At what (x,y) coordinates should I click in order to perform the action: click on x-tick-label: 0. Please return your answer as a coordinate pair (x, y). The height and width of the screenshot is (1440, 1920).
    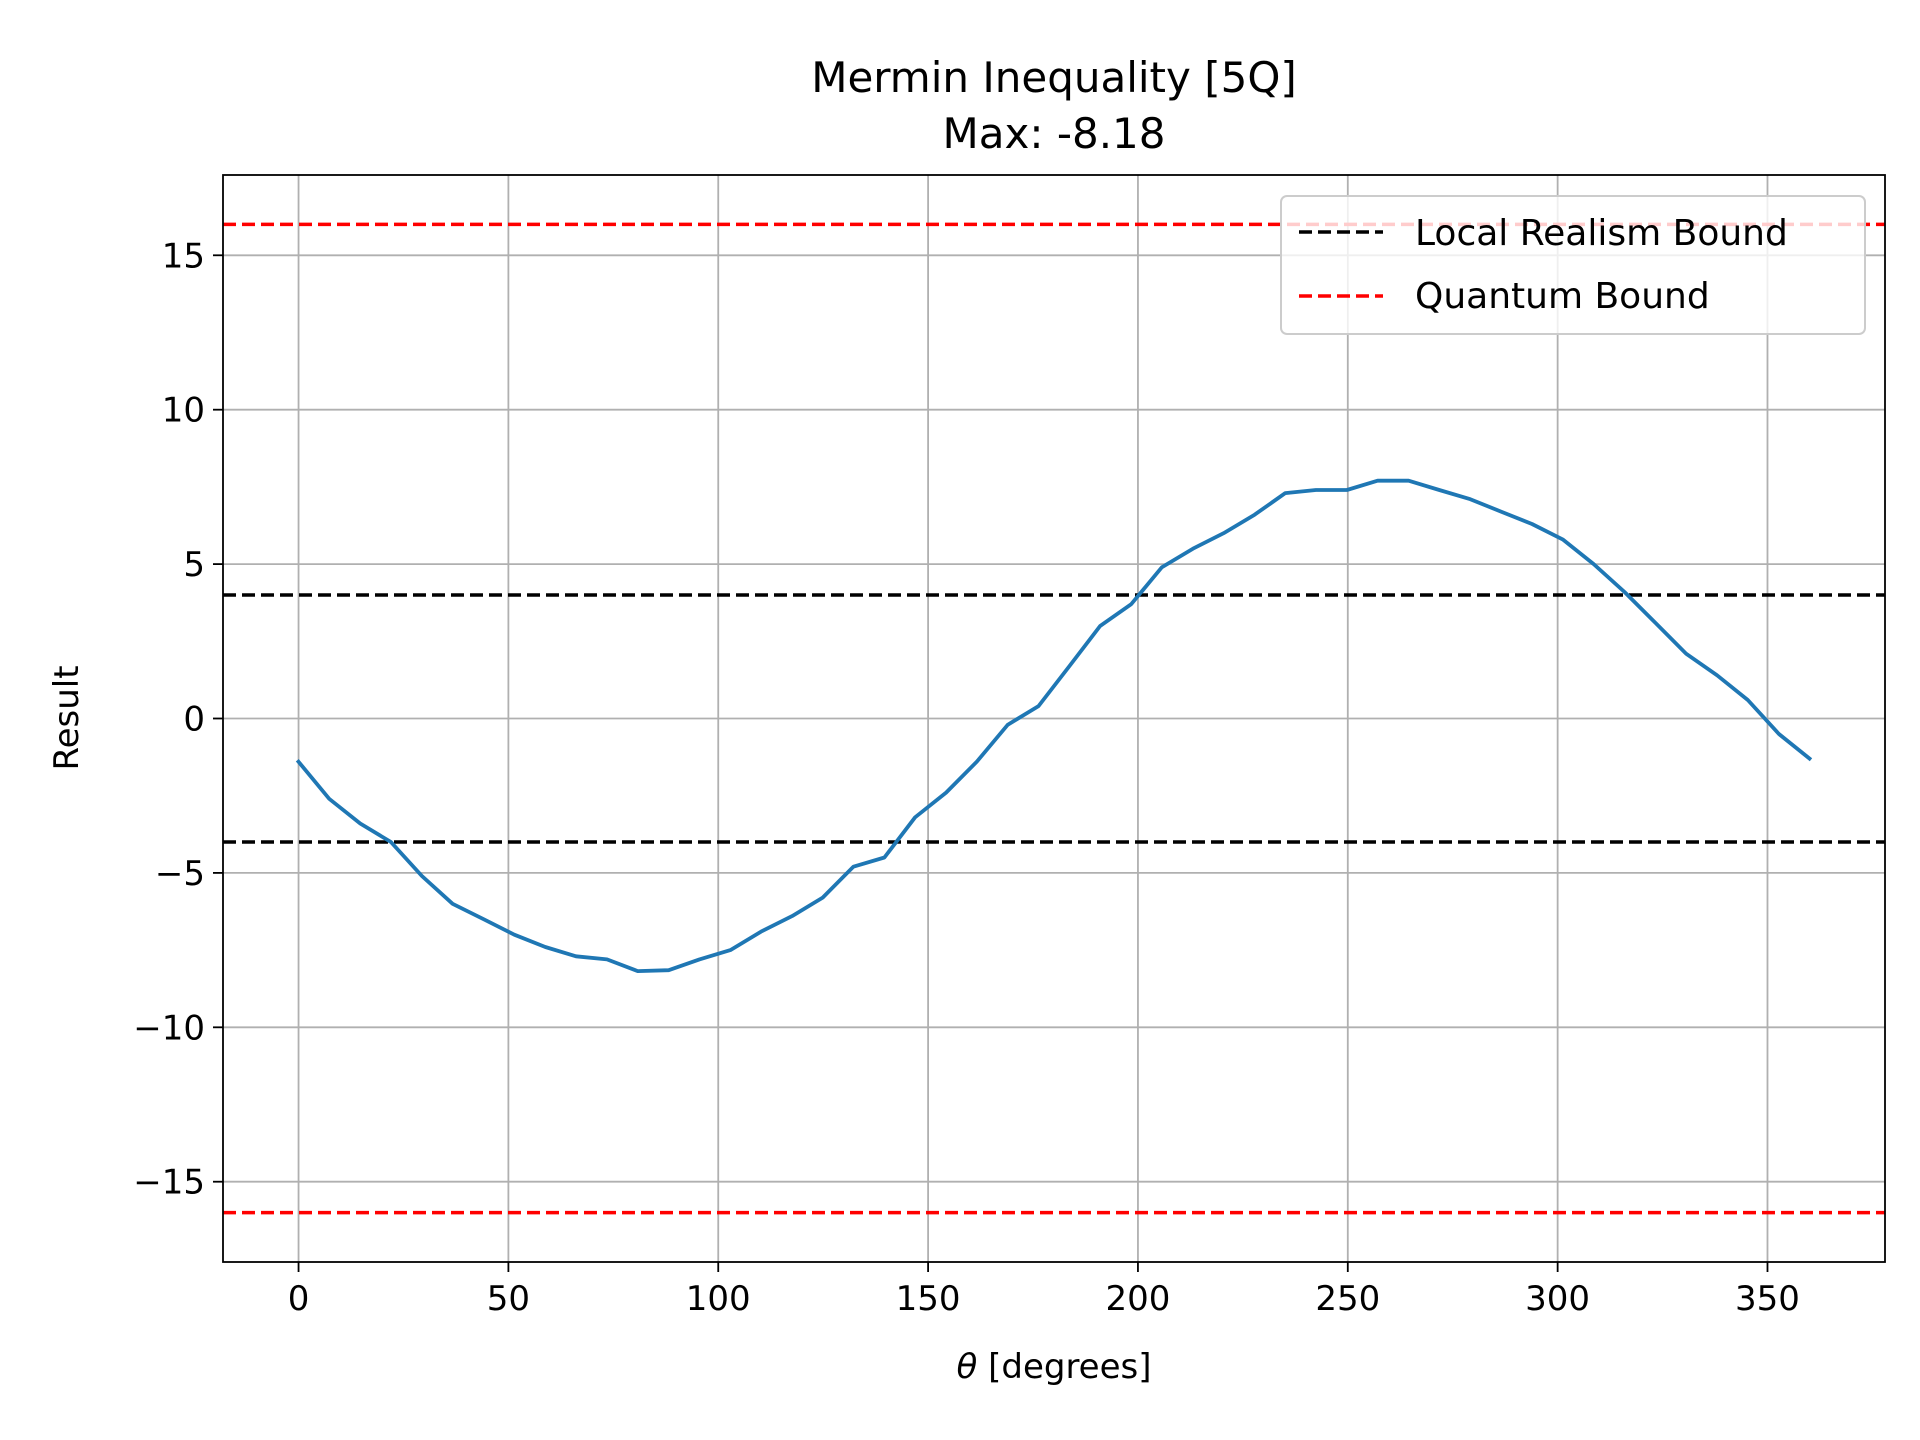
    Looking at the image, I should click on (299, 1299).